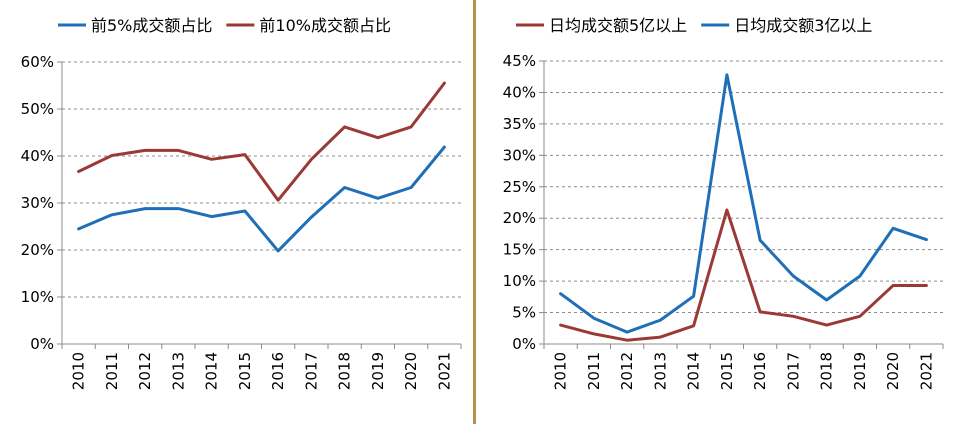 Image resolution: width=953 pixels, height=424 pixels. Describe the element at coordinates (519, 250) in the screenshot. I see `y-tick-label: 15%` at that location.